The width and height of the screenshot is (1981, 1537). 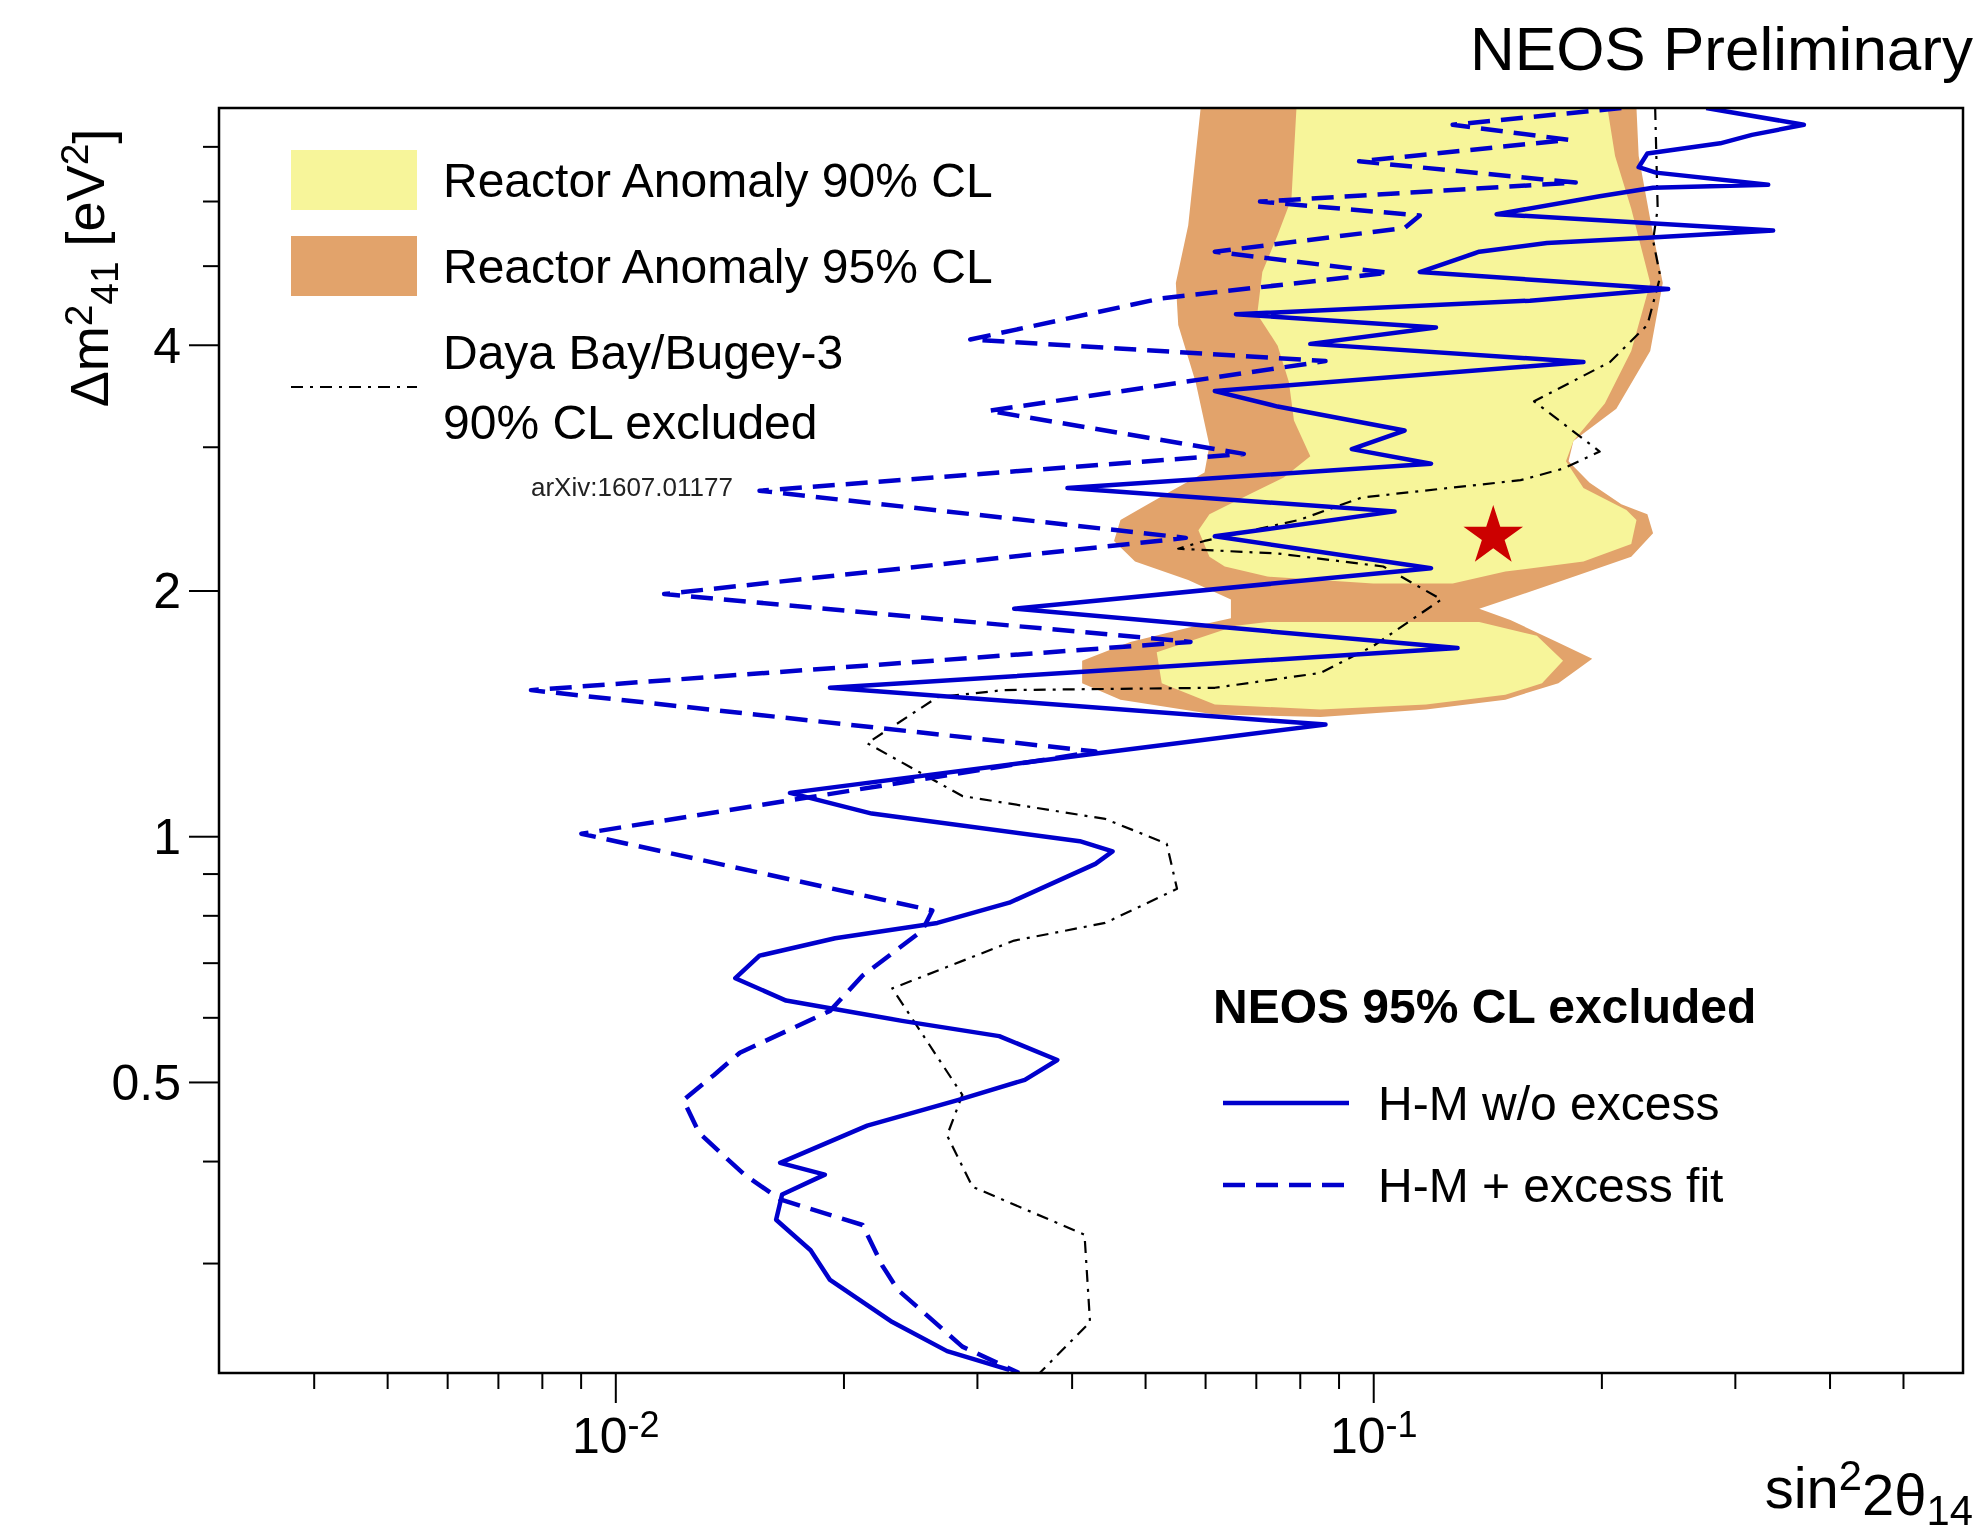 I want to click on y-tick-label: 4, so click(x=167, y=345).